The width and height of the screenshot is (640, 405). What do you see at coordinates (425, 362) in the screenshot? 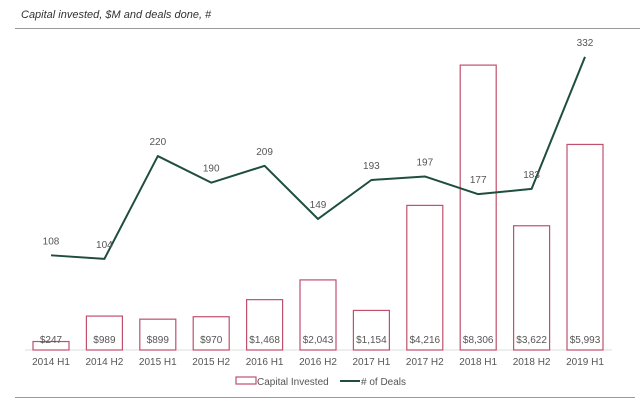
I see `x-tick-label: 2017 H2` at bounding box center [425, 362].